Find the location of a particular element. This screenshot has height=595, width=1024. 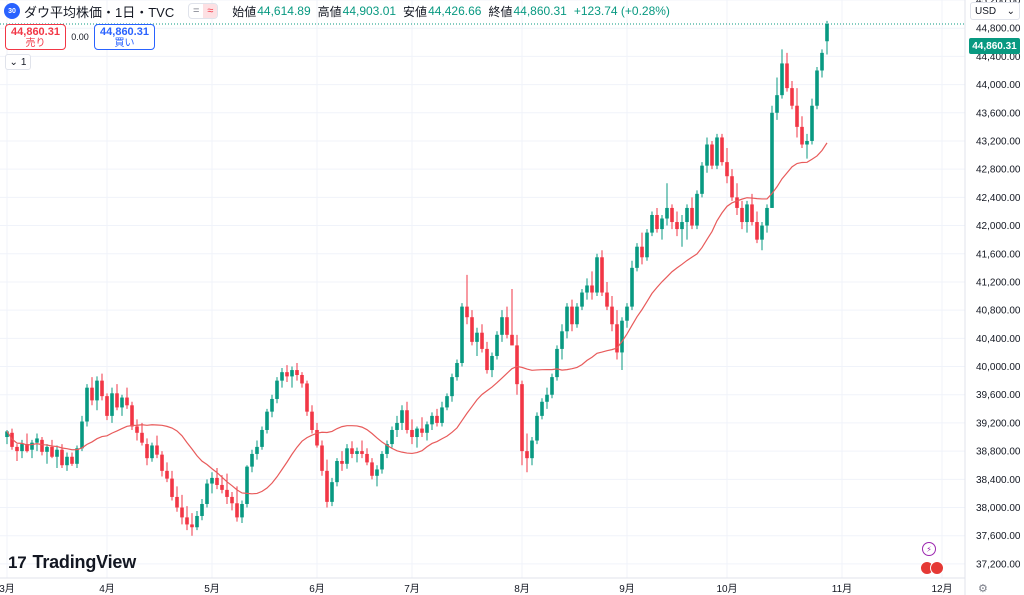

x-tick-label: 4月 is located at coordinates (107, 589).